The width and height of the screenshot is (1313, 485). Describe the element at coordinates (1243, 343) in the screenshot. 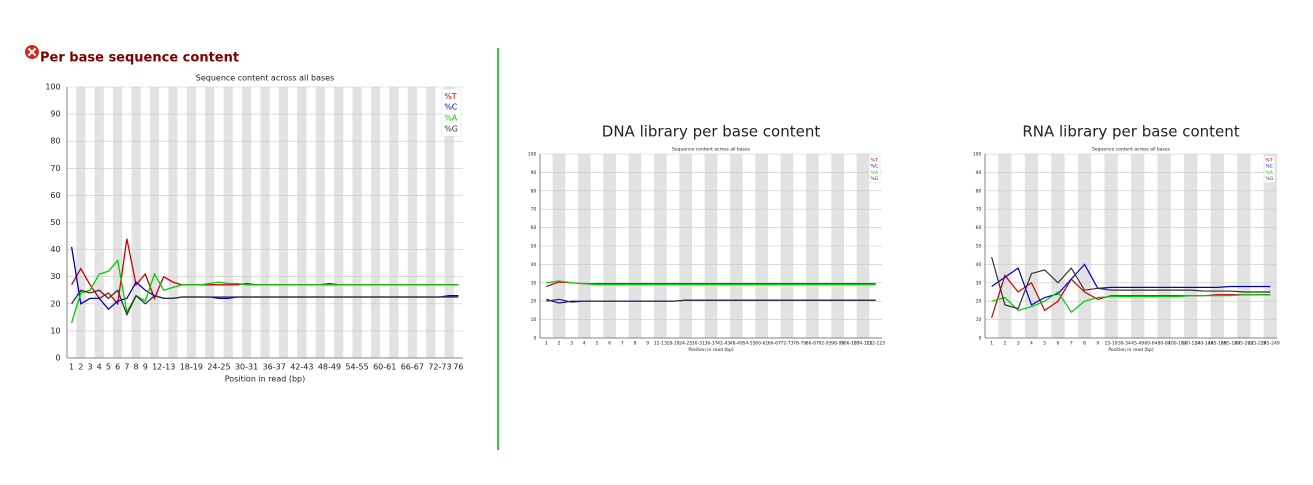

I see `x-tick-label: 205-209` at that location.